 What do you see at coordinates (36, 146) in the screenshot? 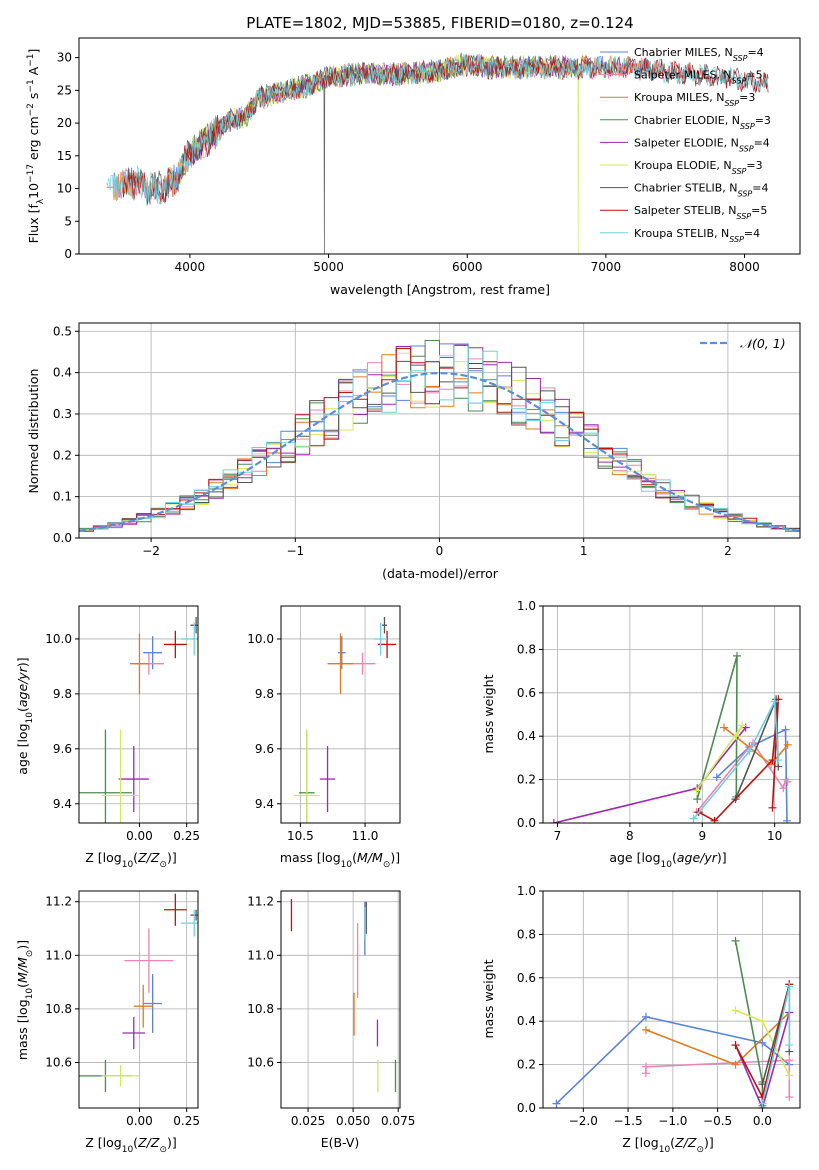
I see `spectrum-y-axis-label: Flux [fλ10−17 erg cm−2 s−1 A−1]` at bounding box center [36, 146].